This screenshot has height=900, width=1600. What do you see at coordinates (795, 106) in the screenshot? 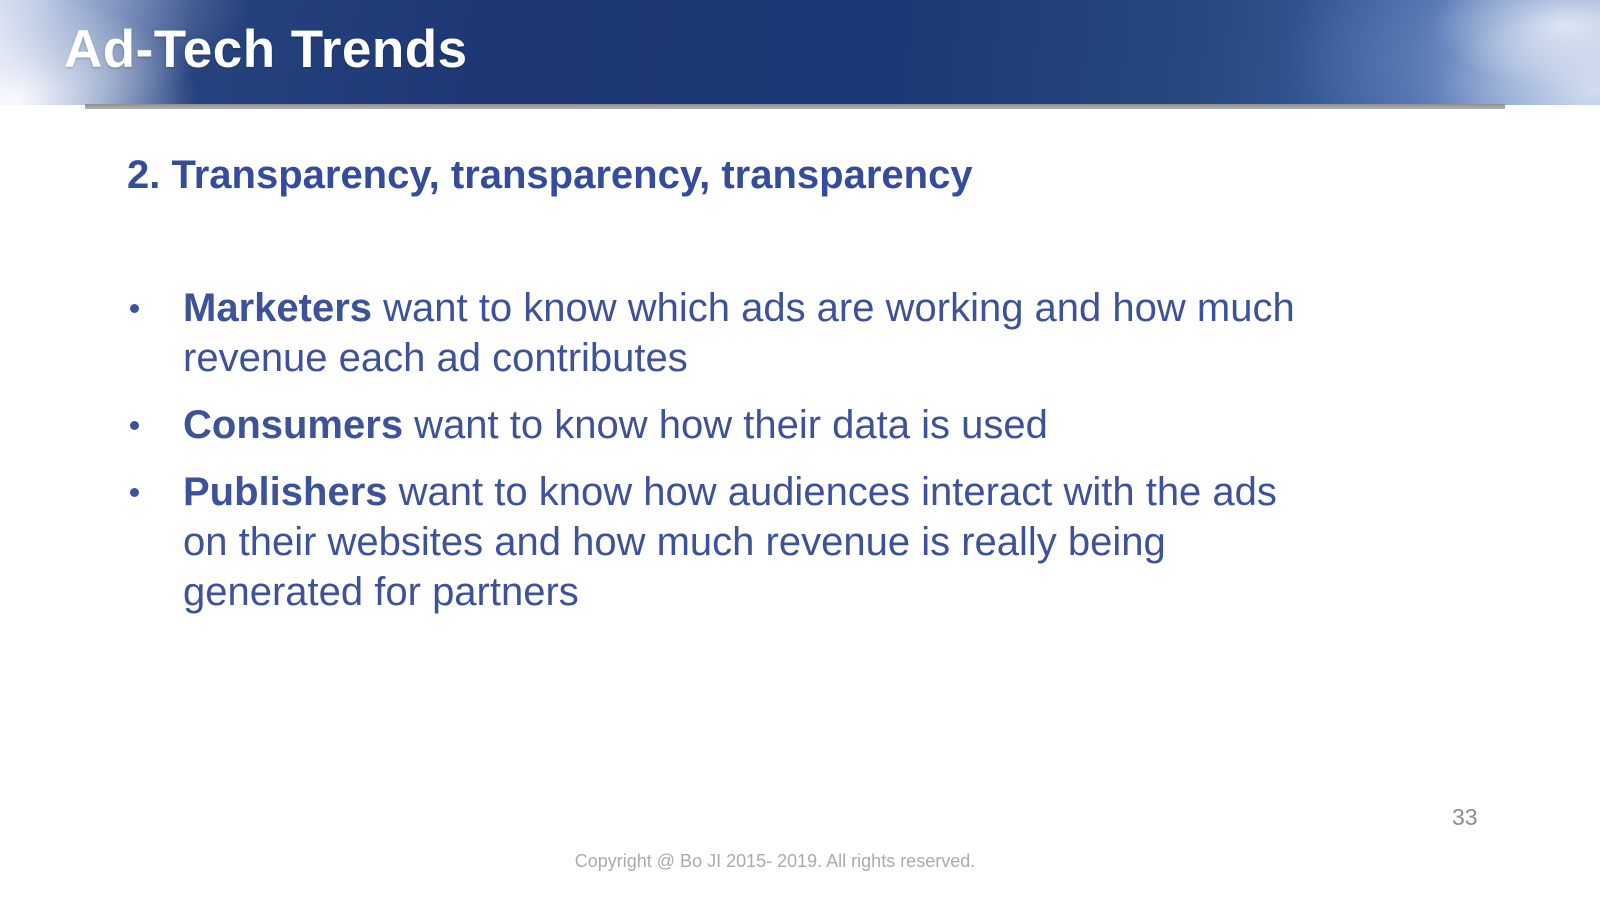
I see `header-divider-line` at bounding box center [795, 106].